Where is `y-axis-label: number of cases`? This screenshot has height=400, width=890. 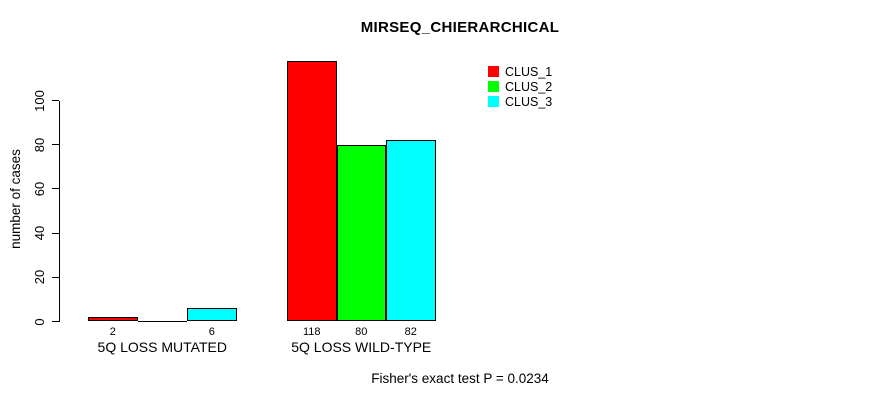 y-axis-label: number of cases is located at coordinates (15, 199).